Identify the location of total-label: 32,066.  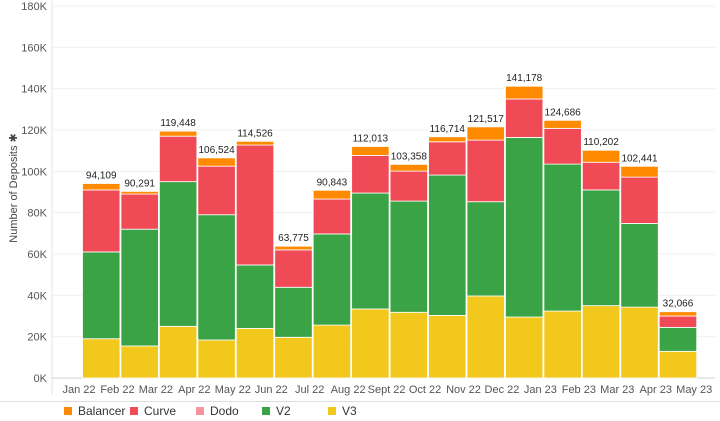
(678, 304).